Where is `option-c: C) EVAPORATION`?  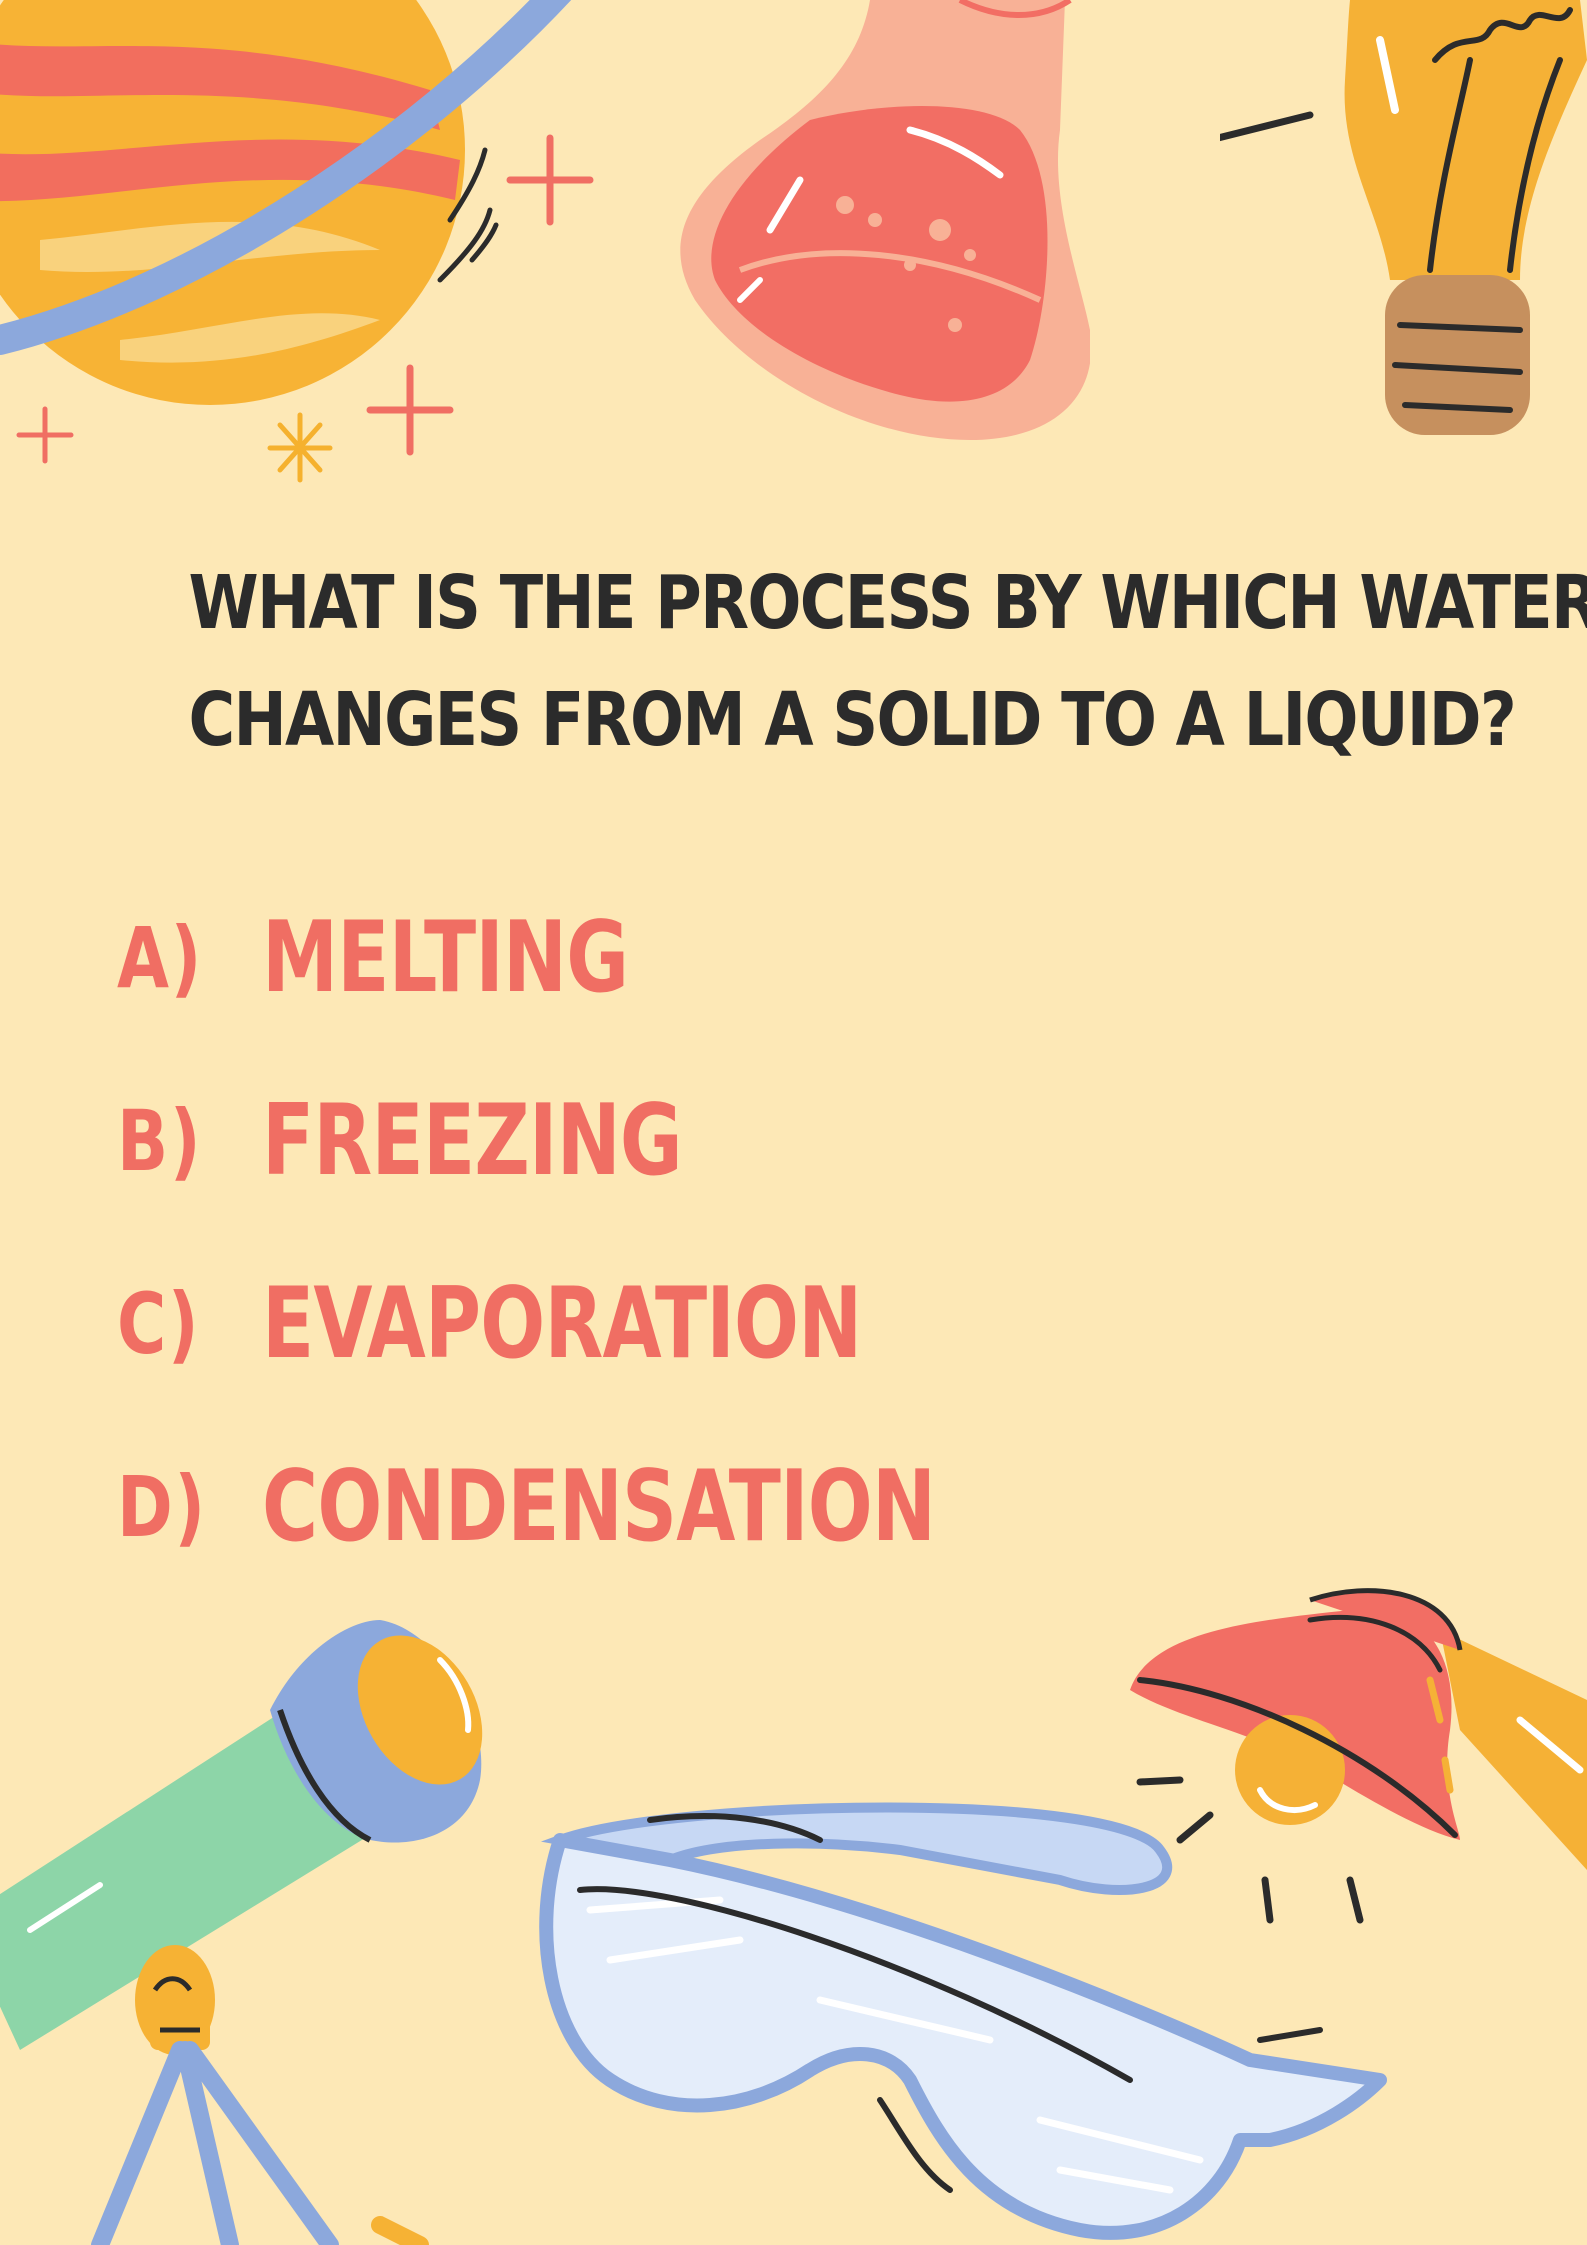
option-c: C) EVAPORATION is located at coordinates (573, 1324).